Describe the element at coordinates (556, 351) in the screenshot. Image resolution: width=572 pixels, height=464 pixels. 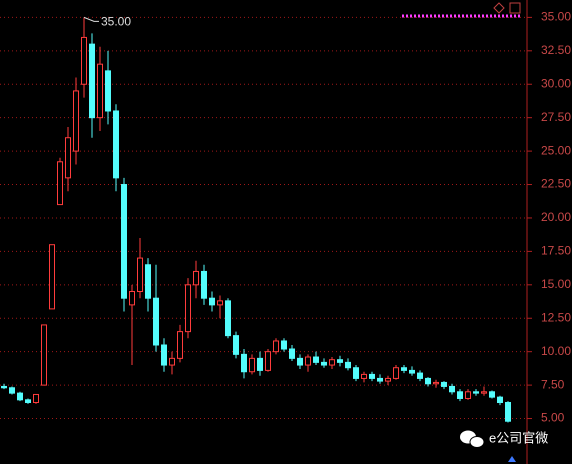
I see `y-tick-label: 10.00` at that location.